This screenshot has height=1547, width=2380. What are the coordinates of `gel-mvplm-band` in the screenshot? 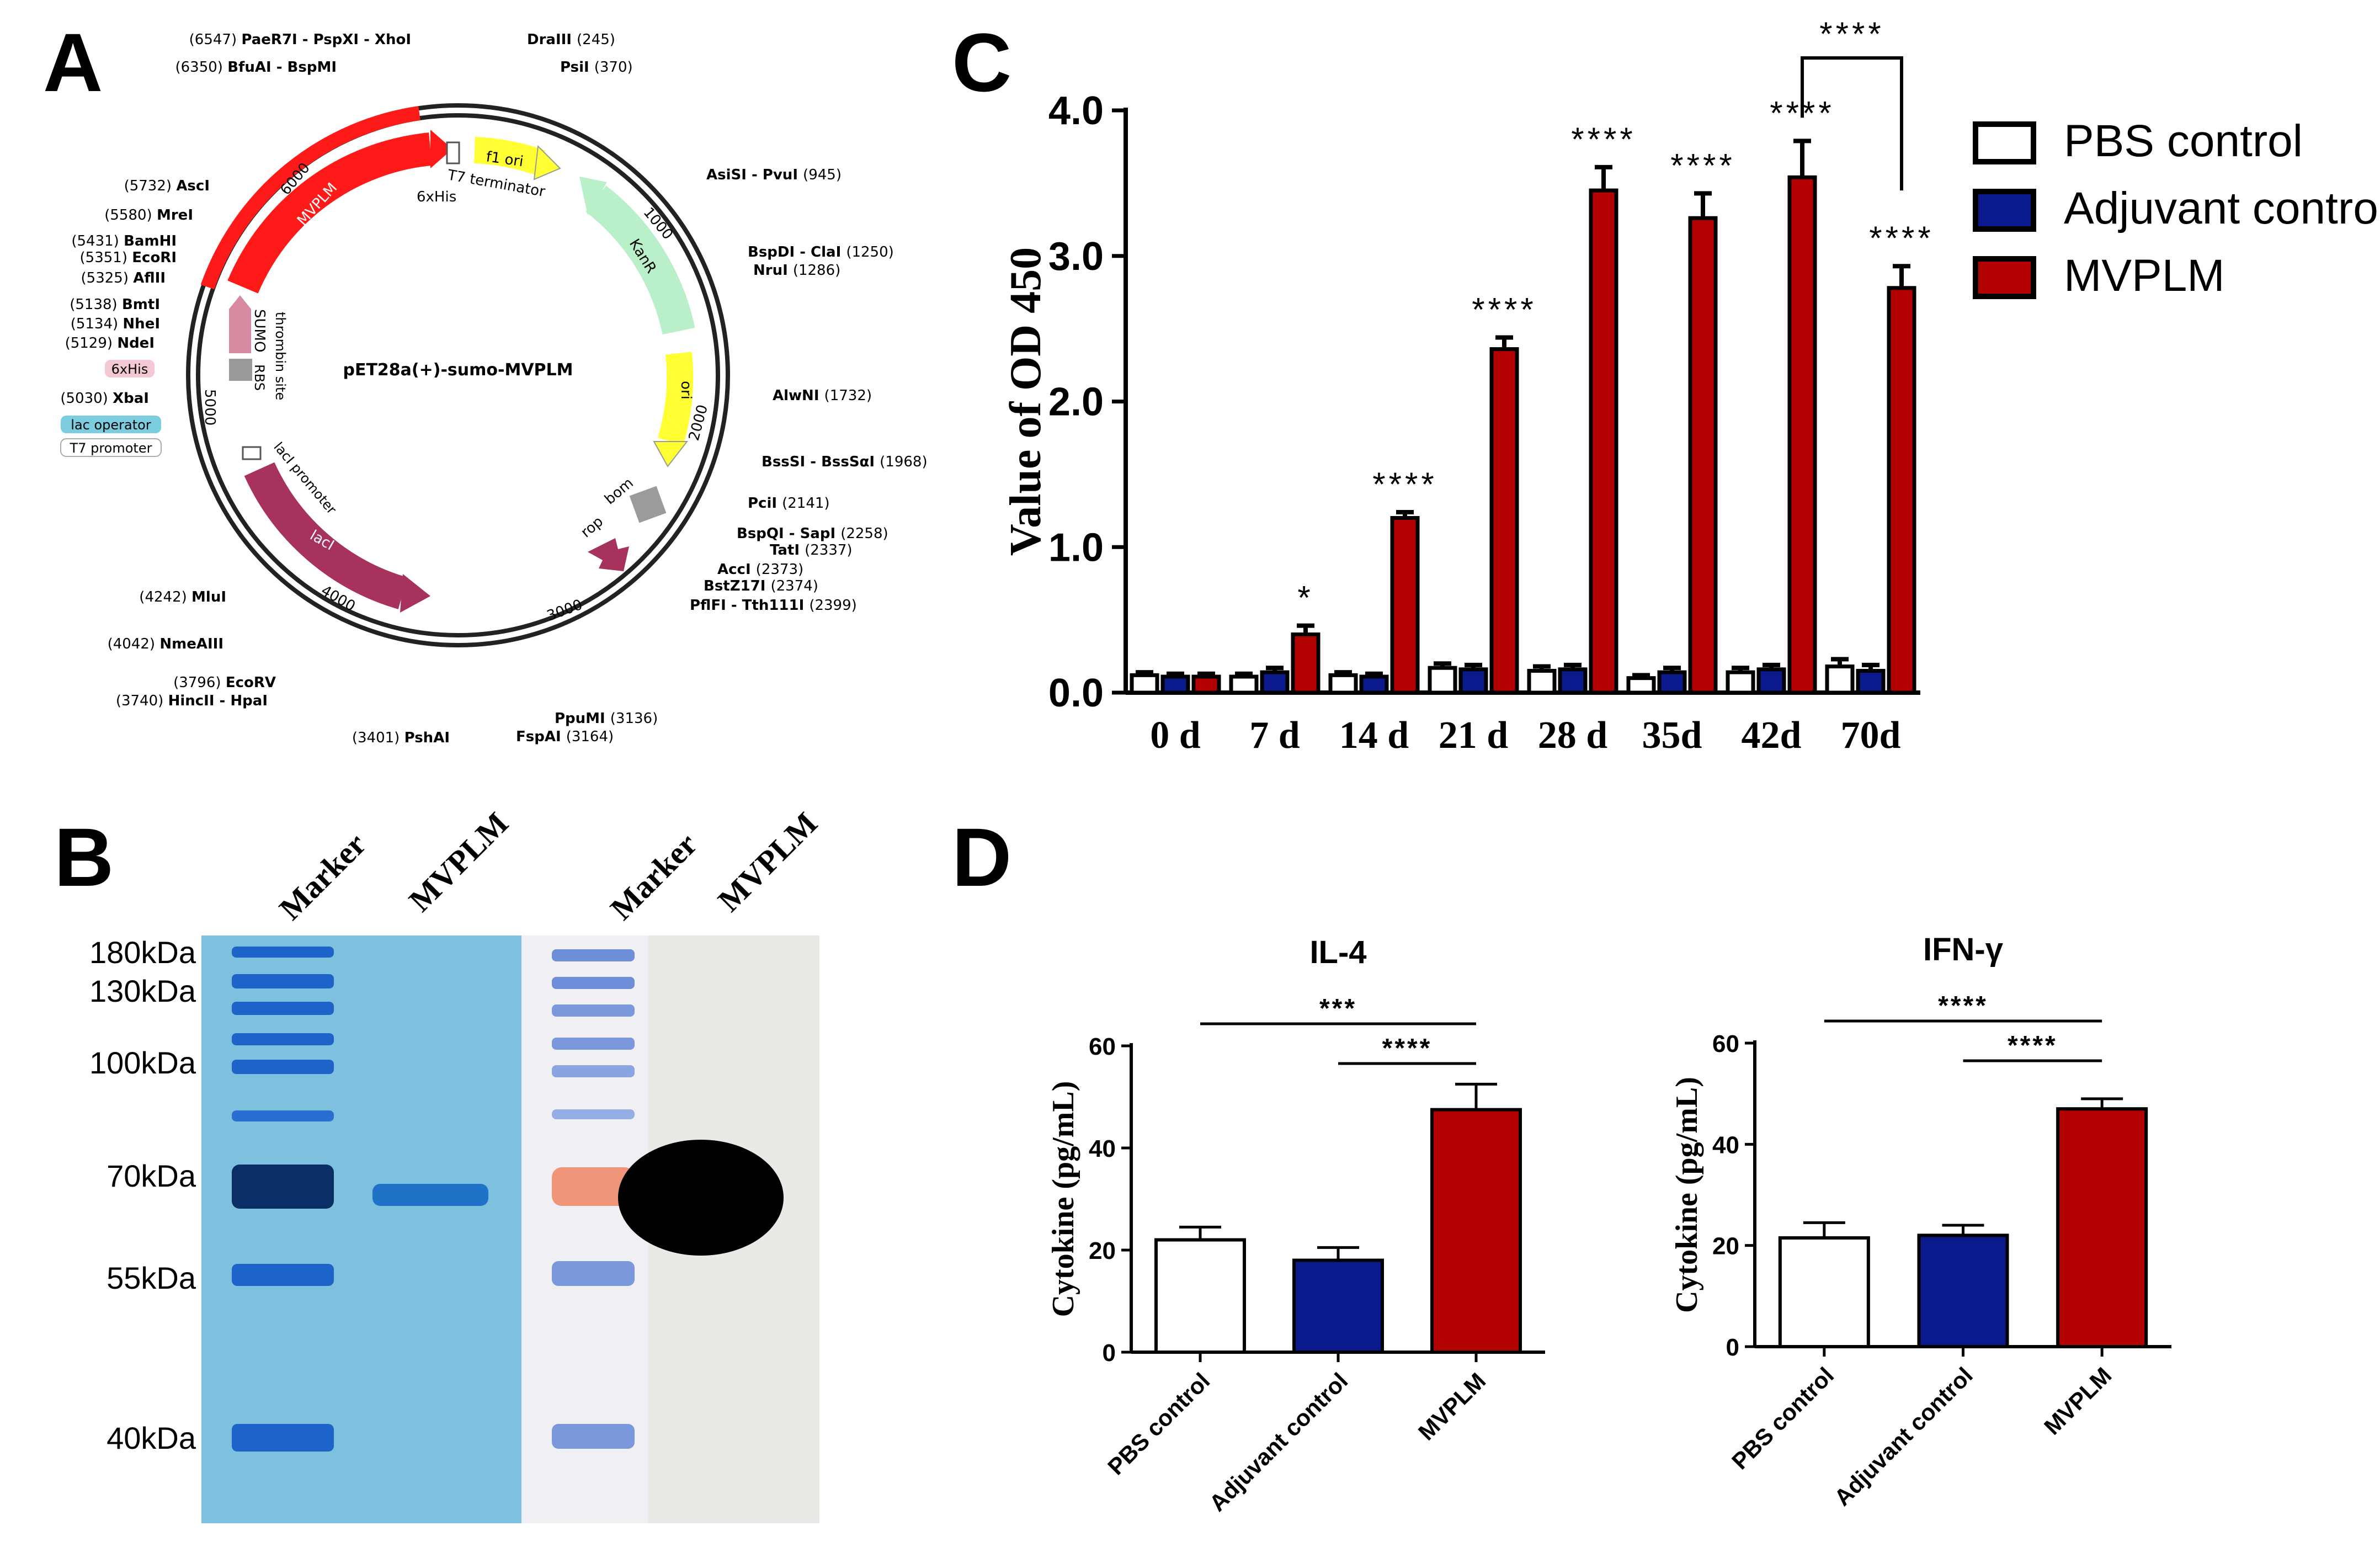 It's located at (430, 1195).